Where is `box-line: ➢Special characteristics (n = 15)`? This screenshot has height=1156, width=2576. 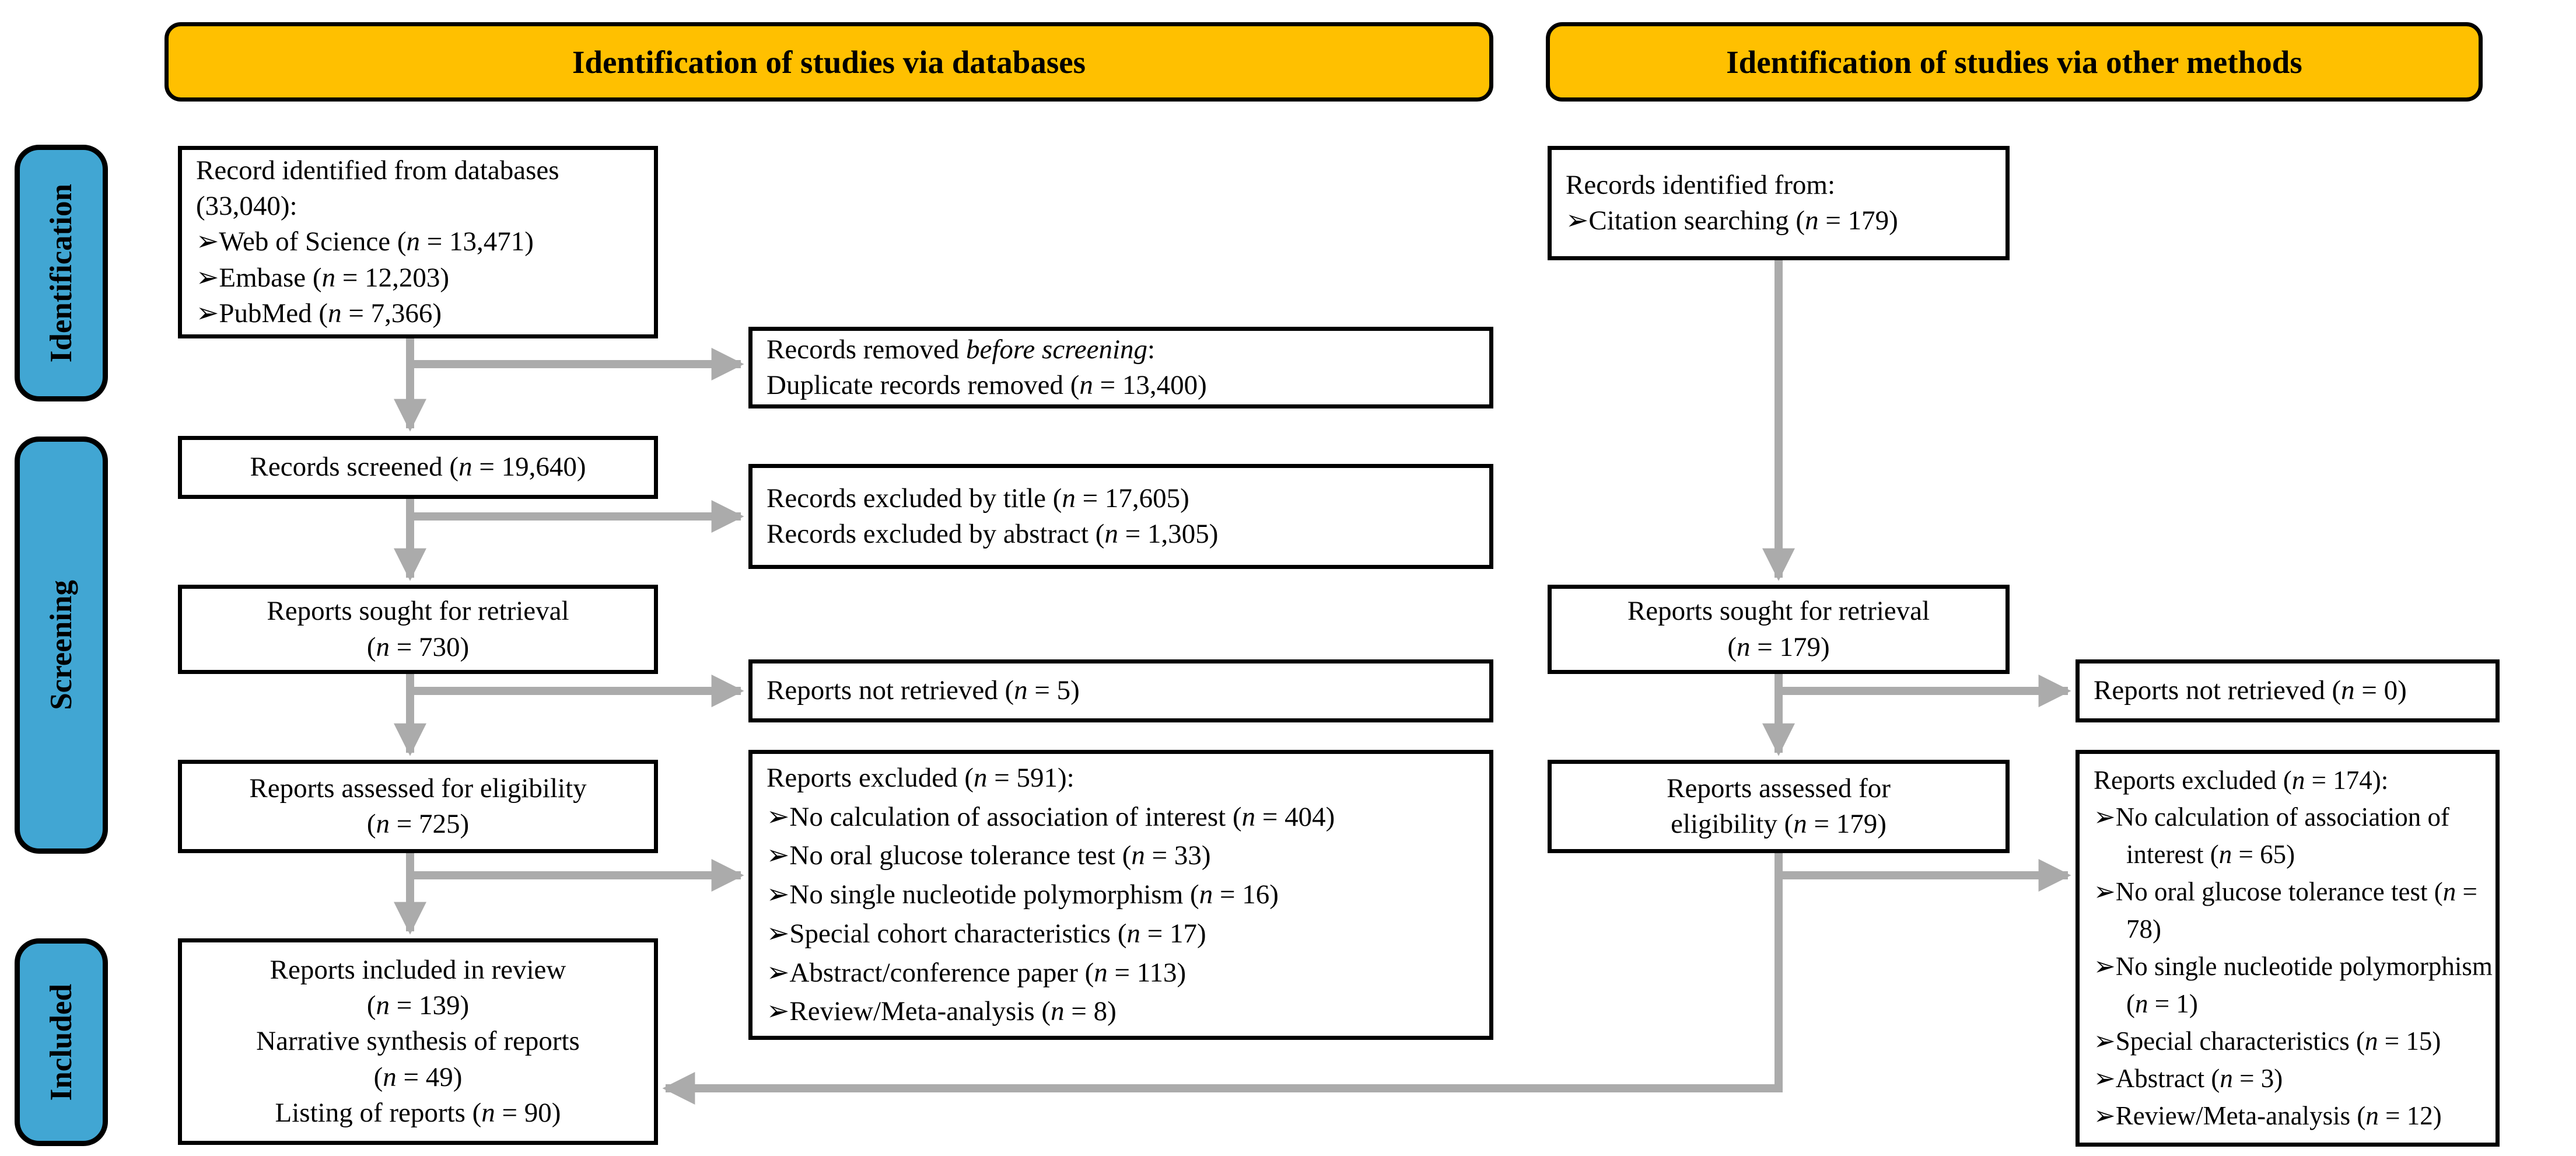
box-line: ➢Special characteristics (n = 15) is located at coordinates (2267, 1041).